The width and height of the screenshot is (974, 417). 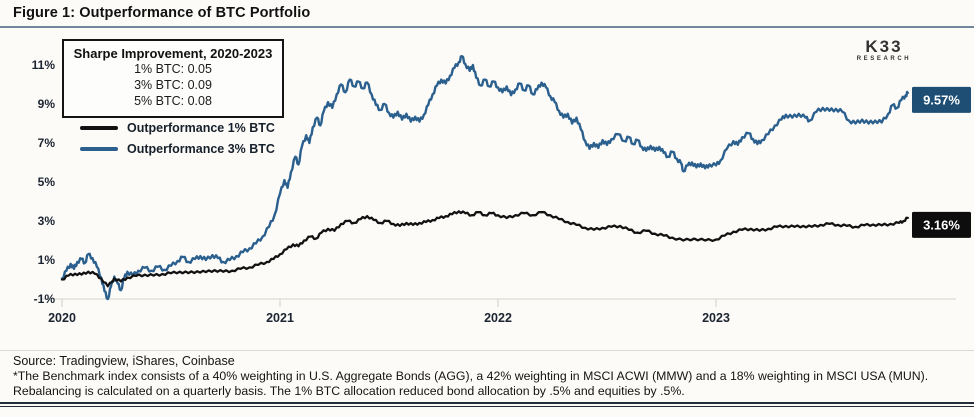 I want to click on end-value-badge-btc-1pct, so click(x=941, y=224).